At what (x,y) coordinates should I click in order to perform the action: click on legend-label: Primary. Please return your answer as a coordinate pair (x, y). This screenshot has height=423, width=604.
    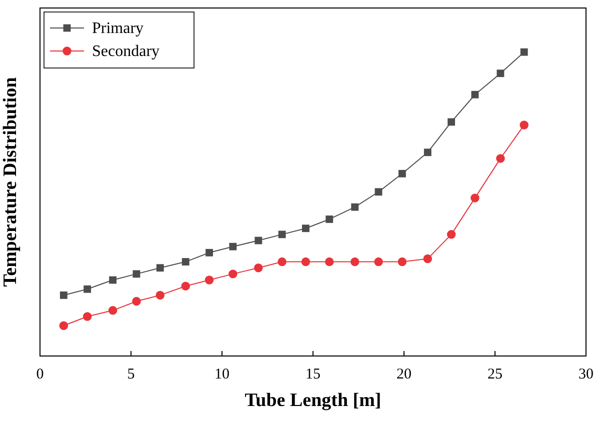
    Looking at the image, I should click on (118, 28).